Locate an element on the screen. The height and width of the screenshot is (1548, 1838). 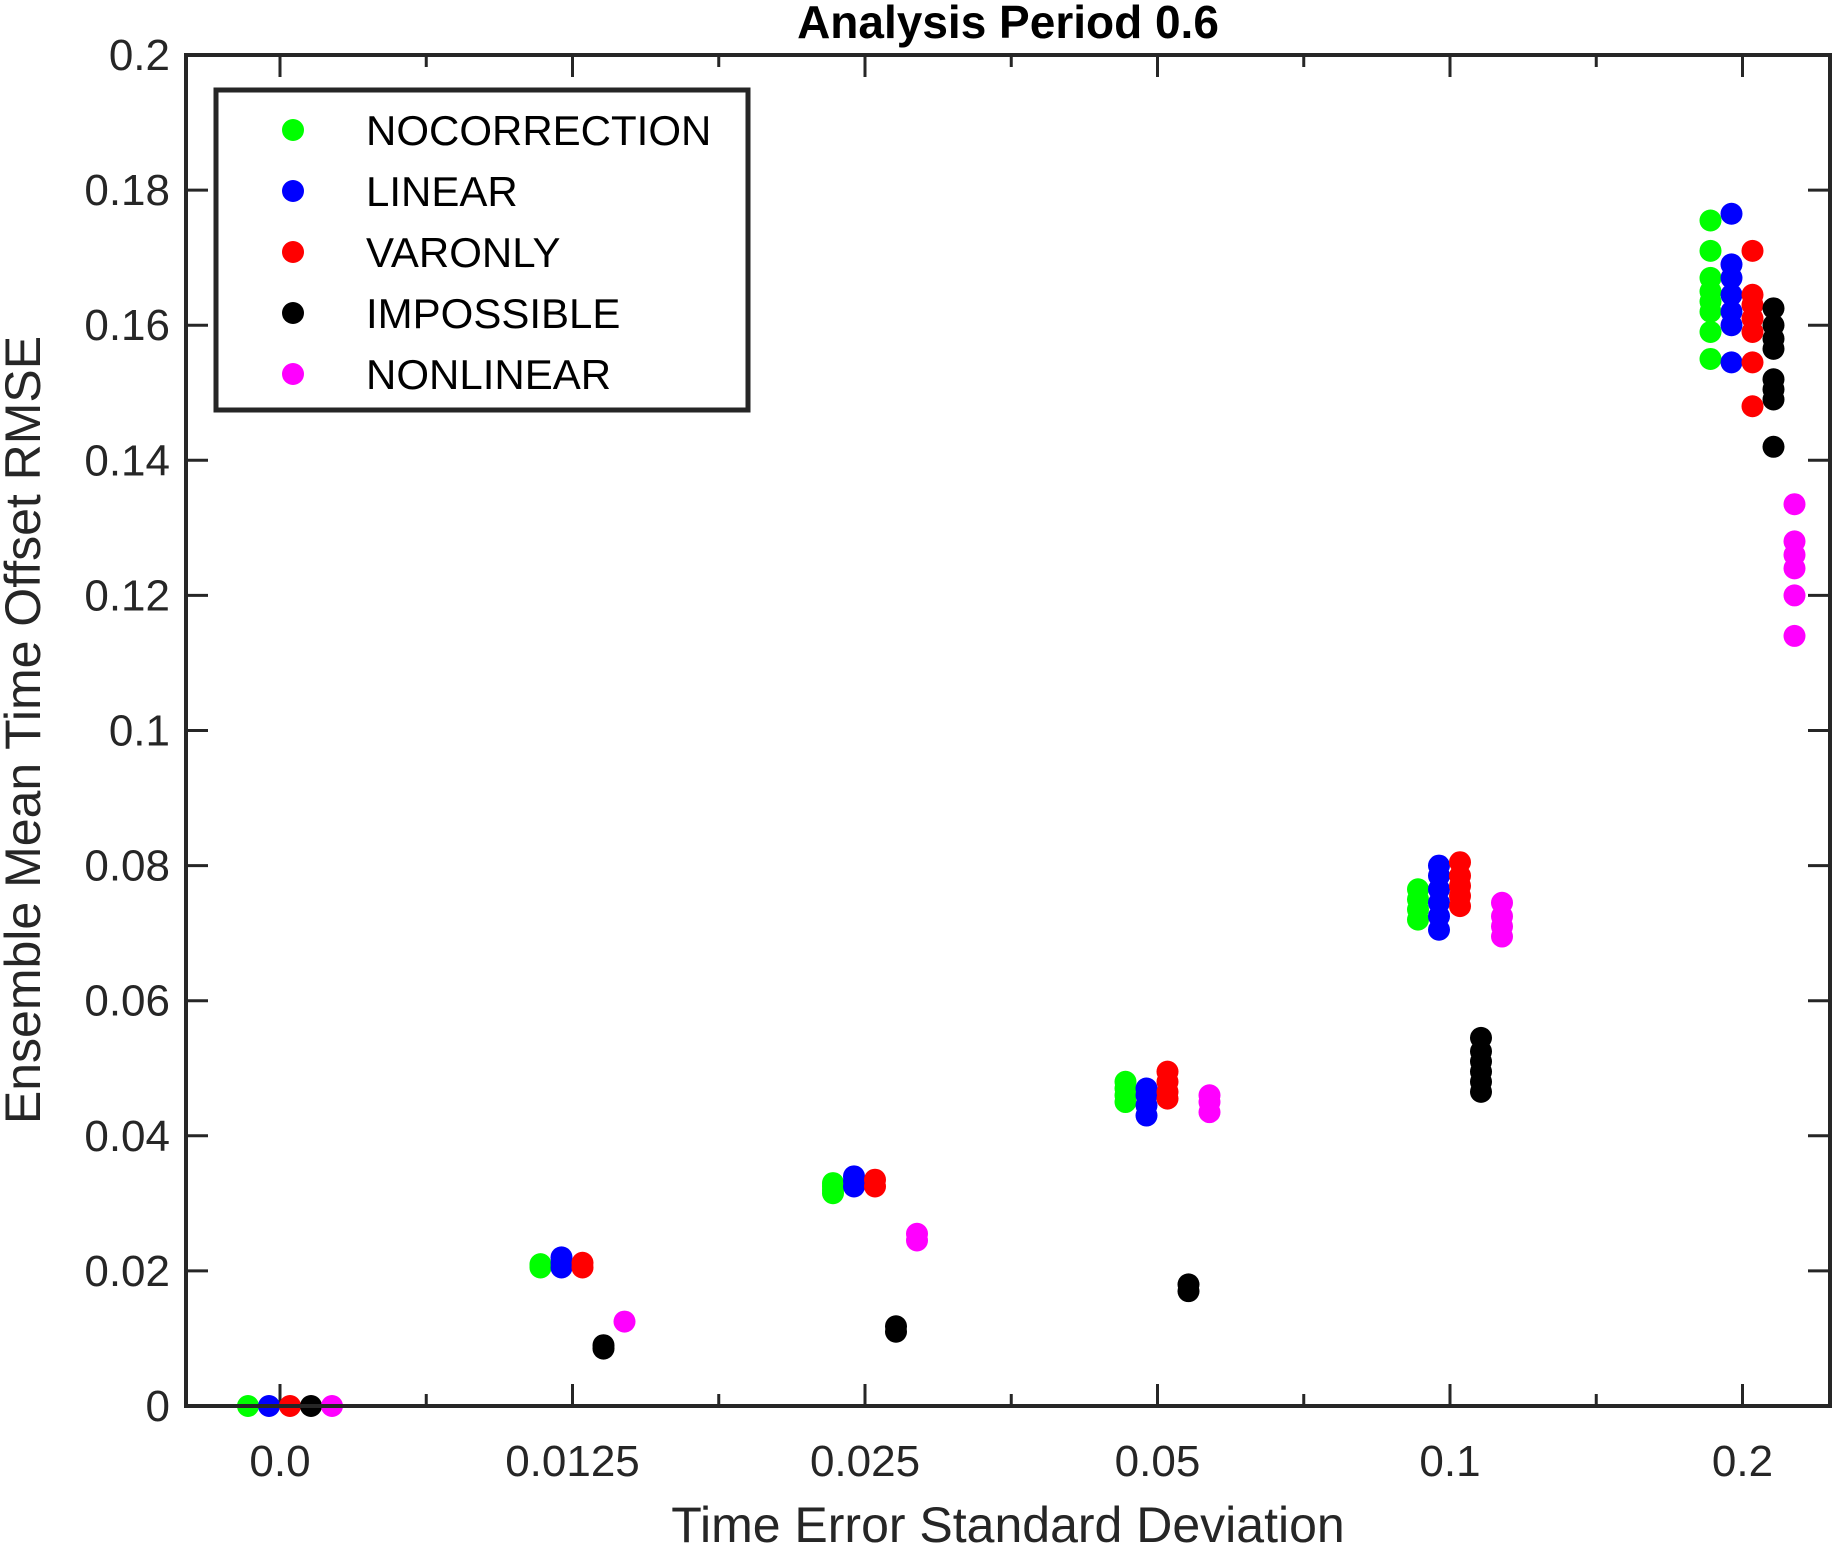
legend-marker-nonlinear is located at coordinates (293, 374).